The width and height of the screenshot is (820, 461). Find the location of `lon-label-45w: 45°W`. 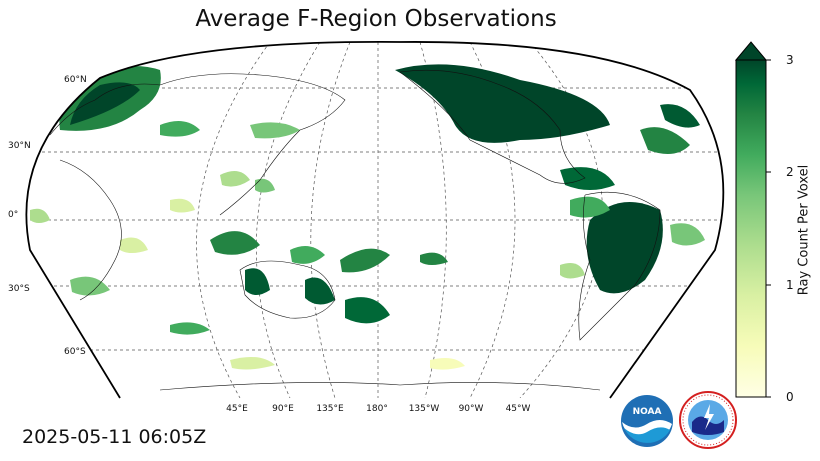

lon-label-45w: 45°W is located at coordinates (518, 409).